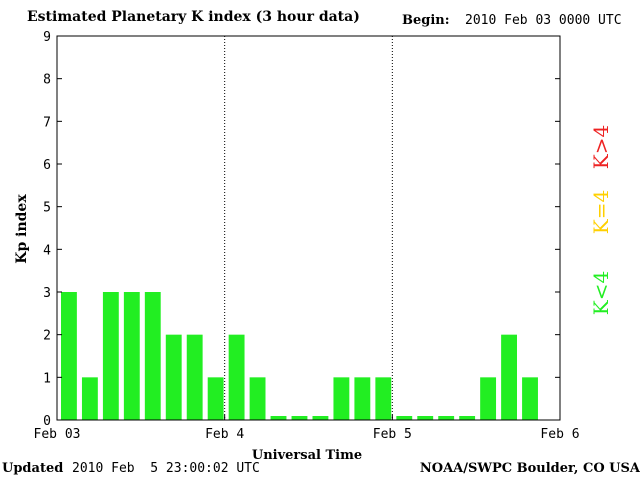 This screenshot has height=480, width=640. I want to click on x-tick-label: Feb 03, so click(57, 434).